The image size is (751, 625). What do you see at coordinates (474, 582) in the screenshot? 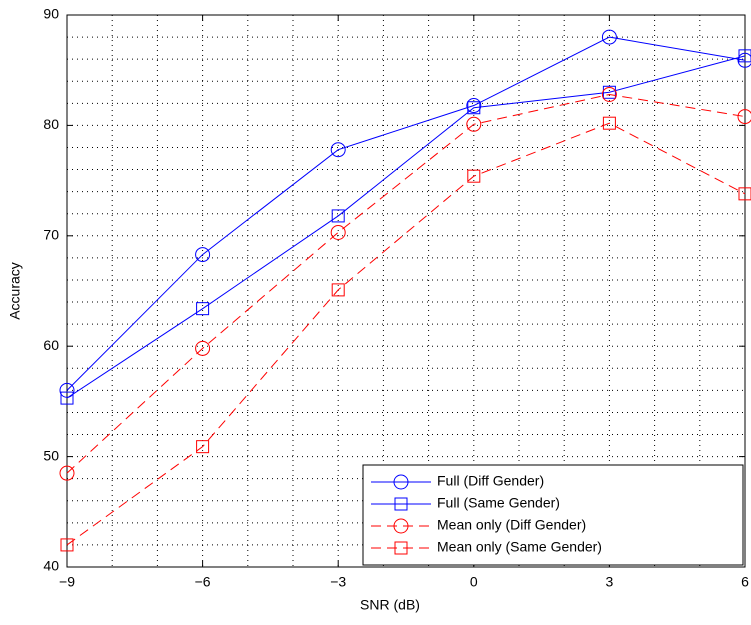
I see `x-tick-label: 0` at bounding box center [474, 582].